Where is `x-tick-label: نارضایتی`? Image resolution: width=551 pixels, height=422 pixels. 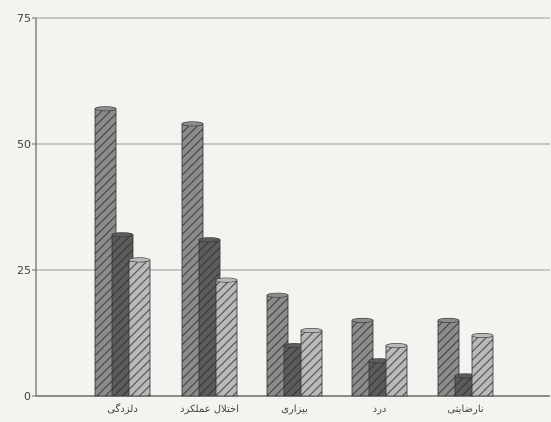
x-tick-label: نارضایتی is located at coordinates (465, 409).